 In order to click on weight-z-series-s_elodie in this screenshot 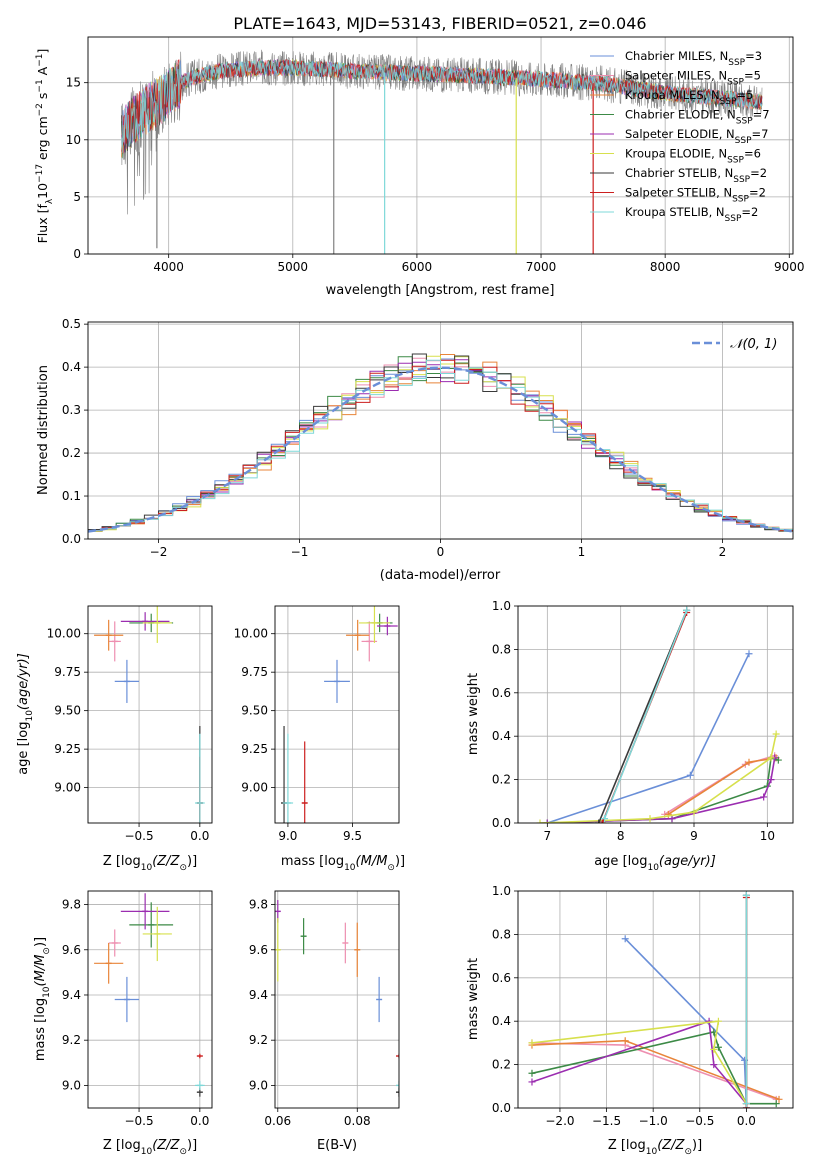, I will do `click(639, 1062)`.